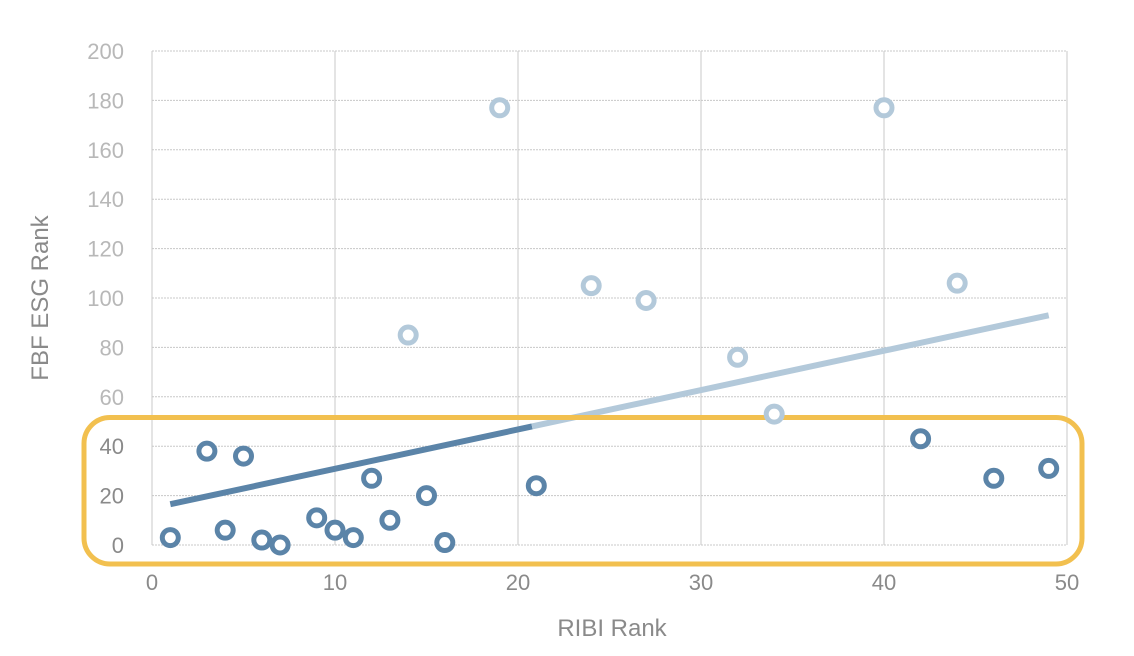  I want to click on x-tick-label: 40, so click(884, 582).